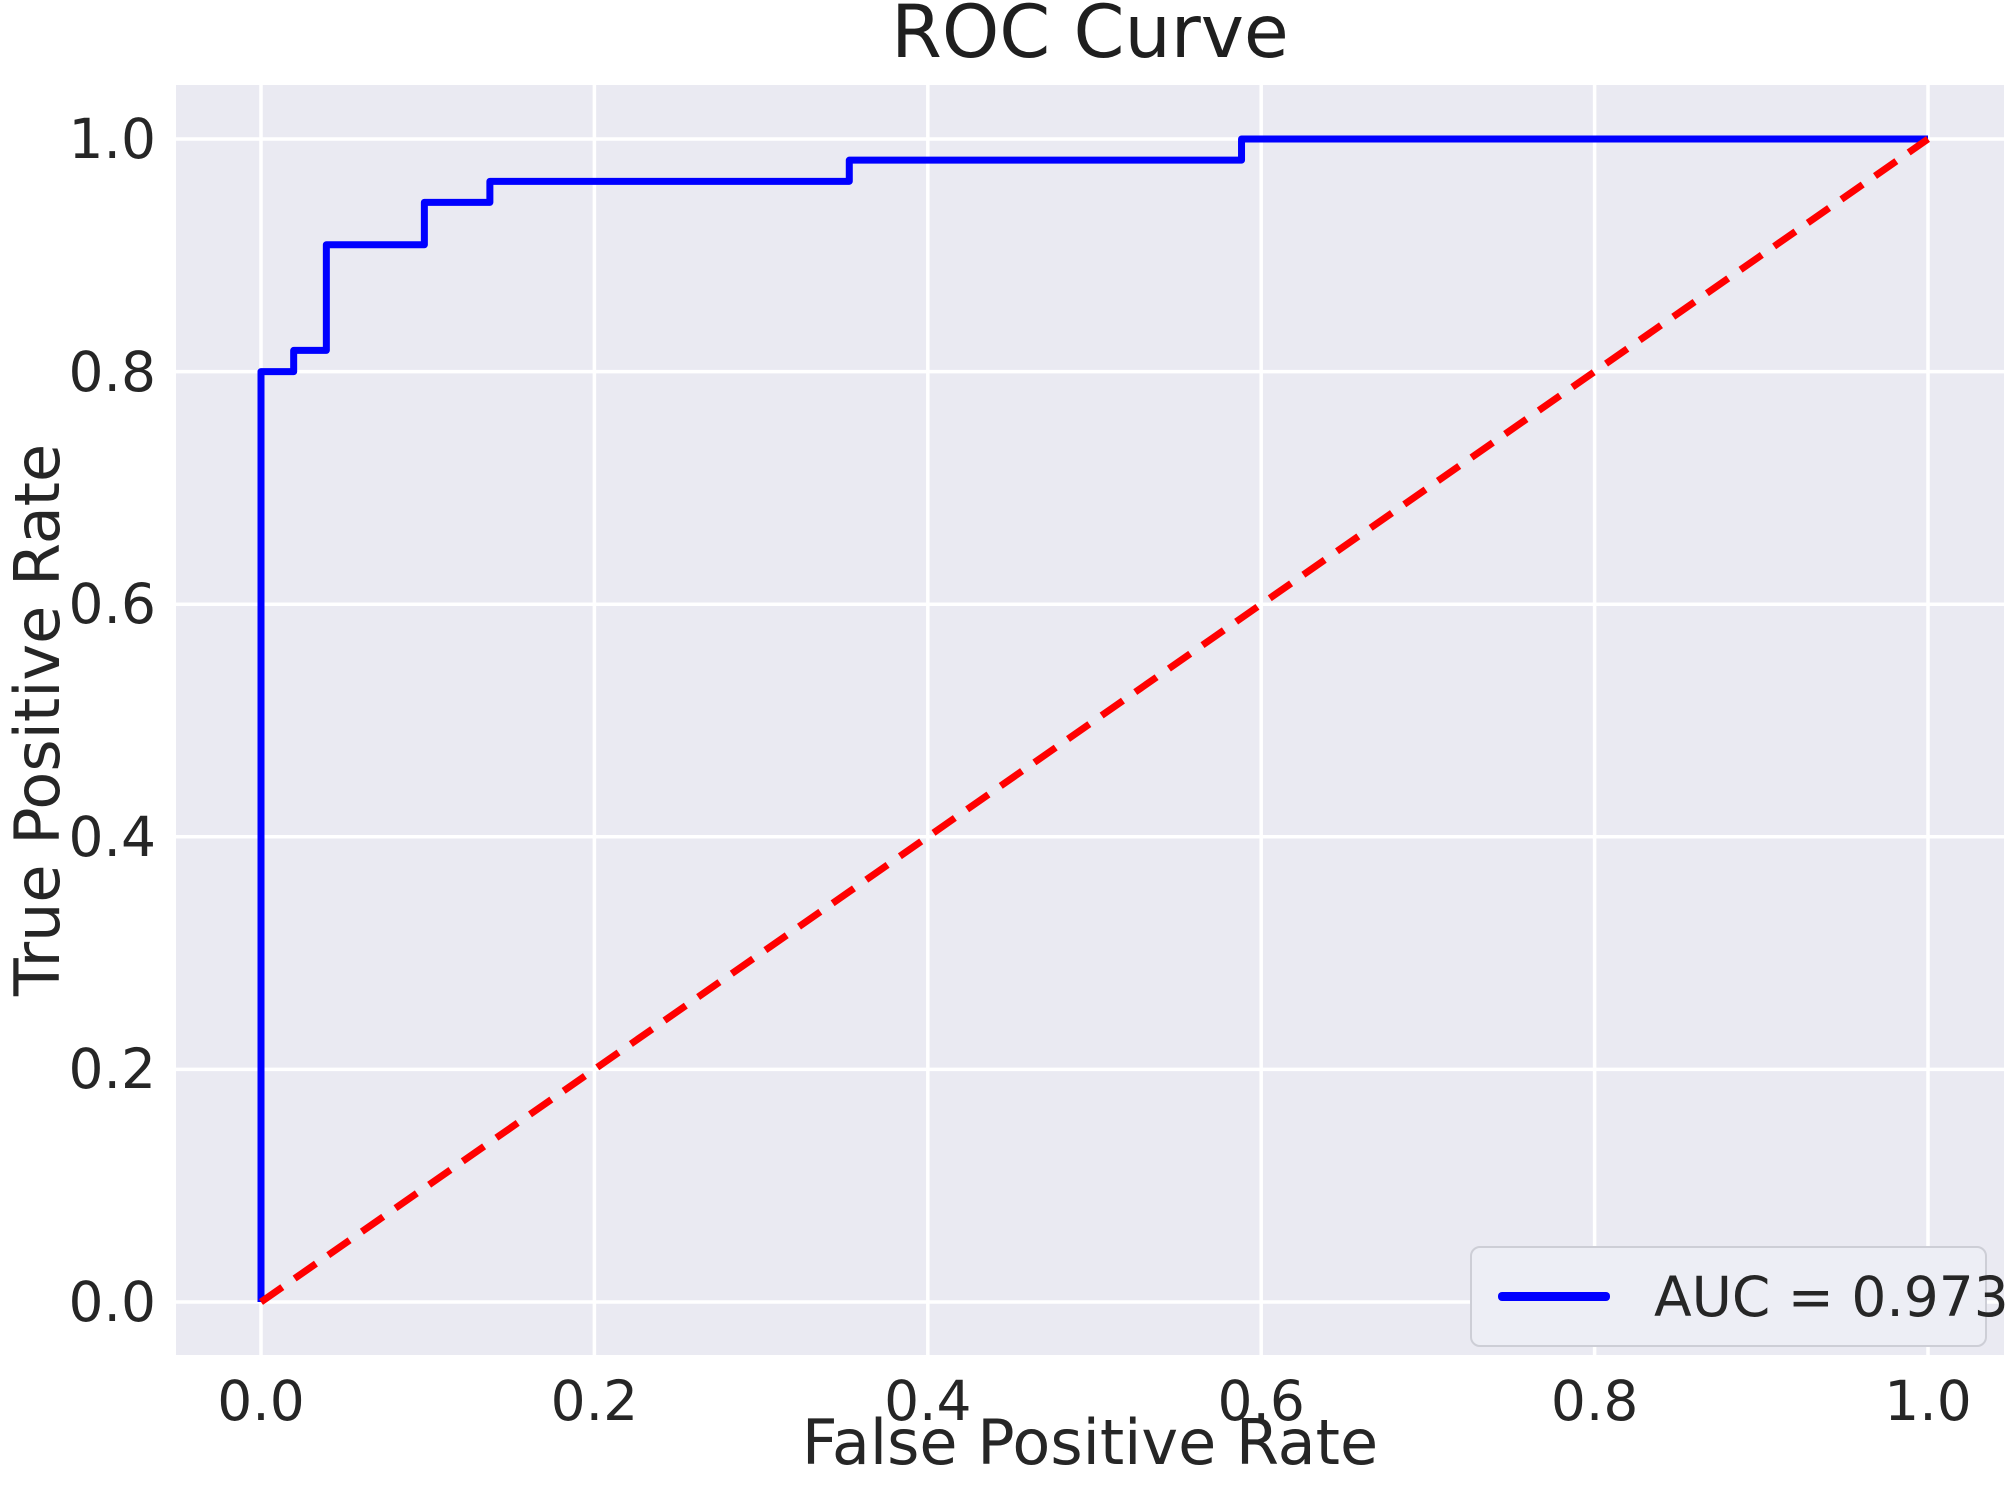 This screenshot has width=2008, height=1493. Describe the element at coordinates (112, 604) in the screenshot. I see `y-tick-label: 0.6` at that location.